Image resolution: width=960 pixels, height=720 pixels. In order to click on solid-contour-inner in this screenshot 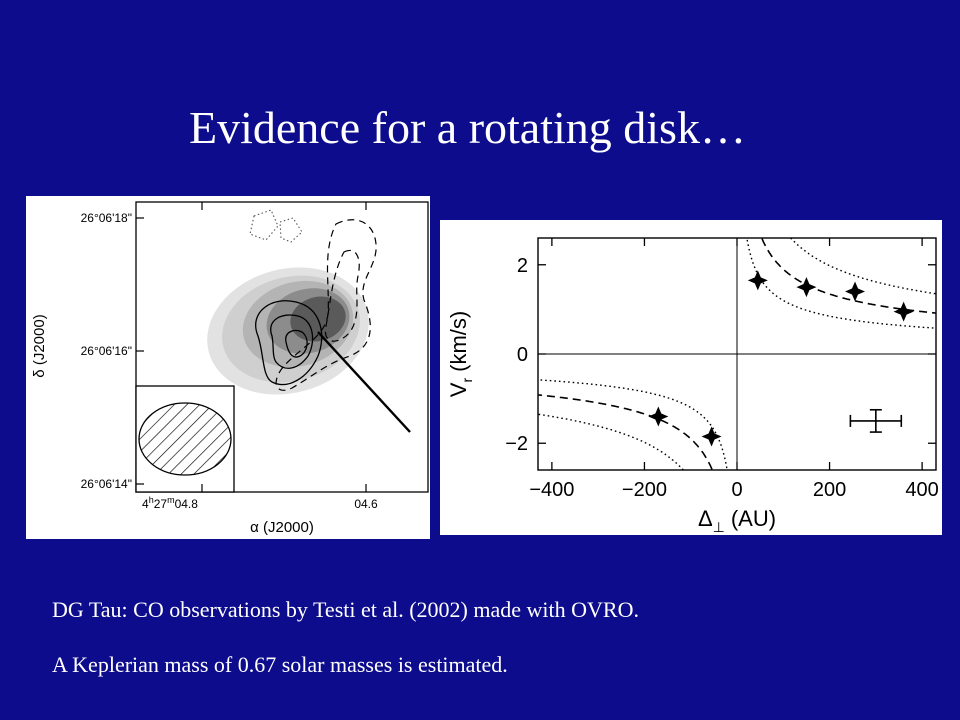, I will do `click(296, 343)`.